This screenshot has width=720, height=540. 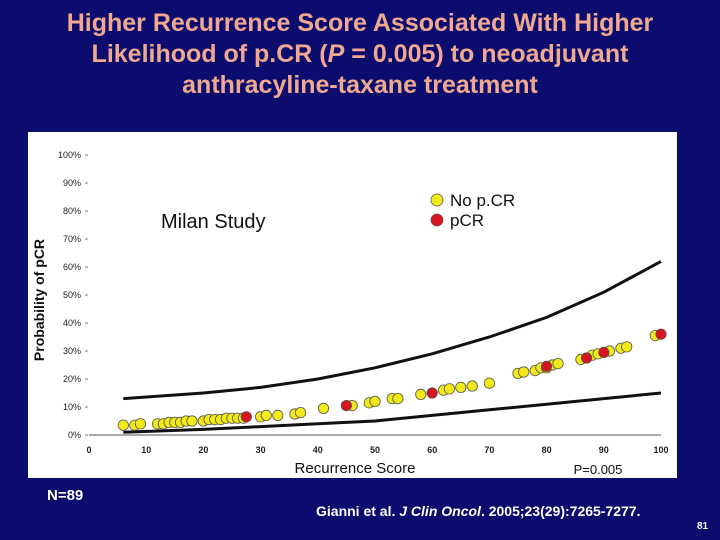 I want to click on y-tick-label: 50%, so click(x=72, y=295).